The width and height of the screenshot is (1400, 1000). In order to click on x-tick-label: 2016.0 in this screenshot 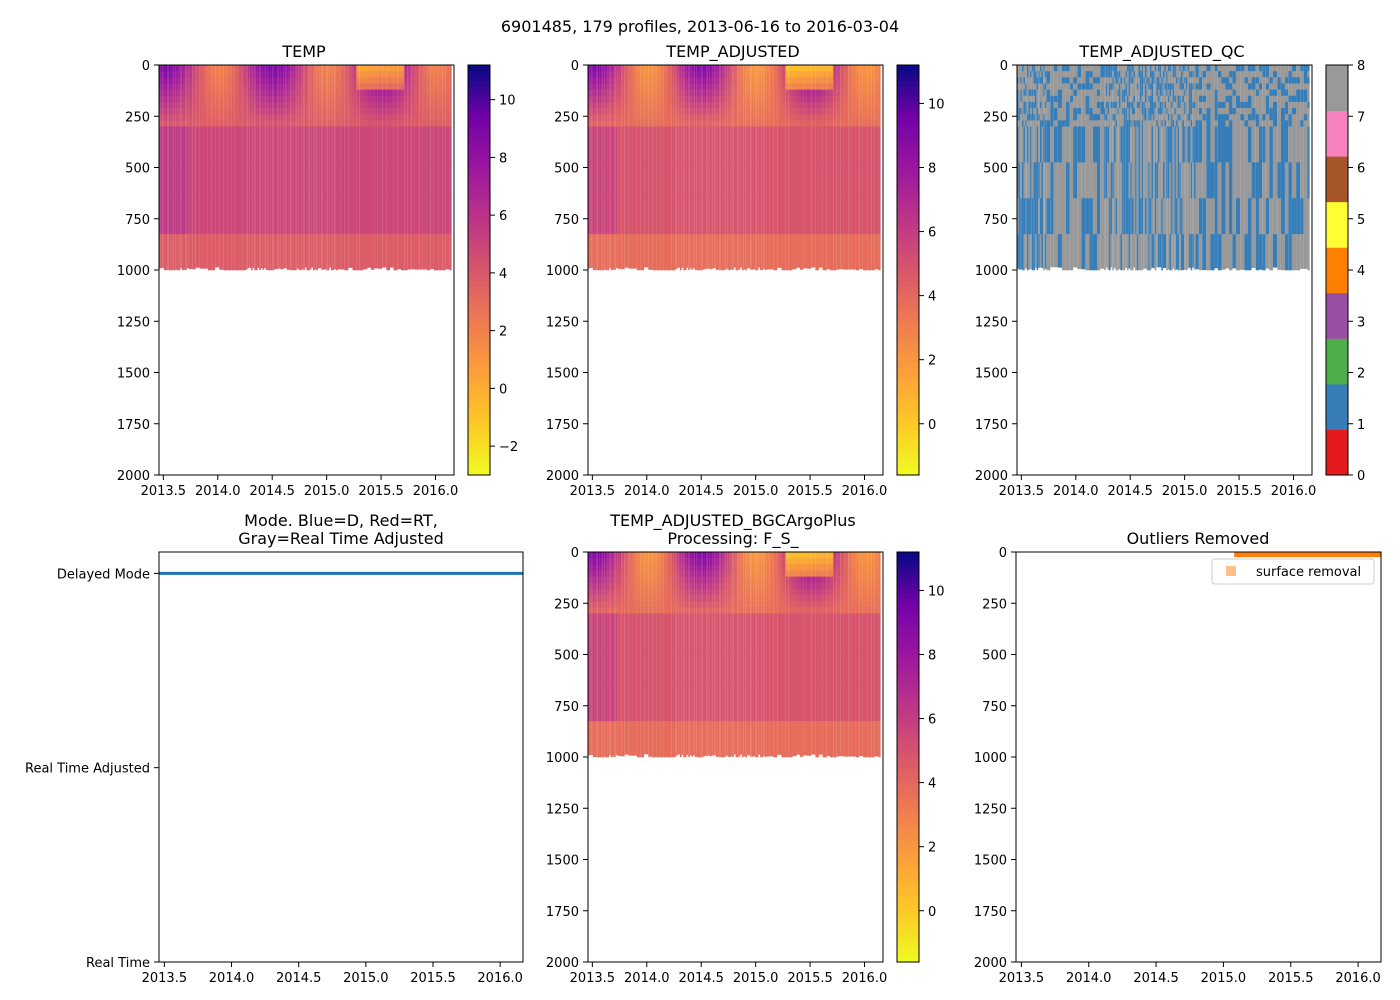, I will do `click(436, 491)`.